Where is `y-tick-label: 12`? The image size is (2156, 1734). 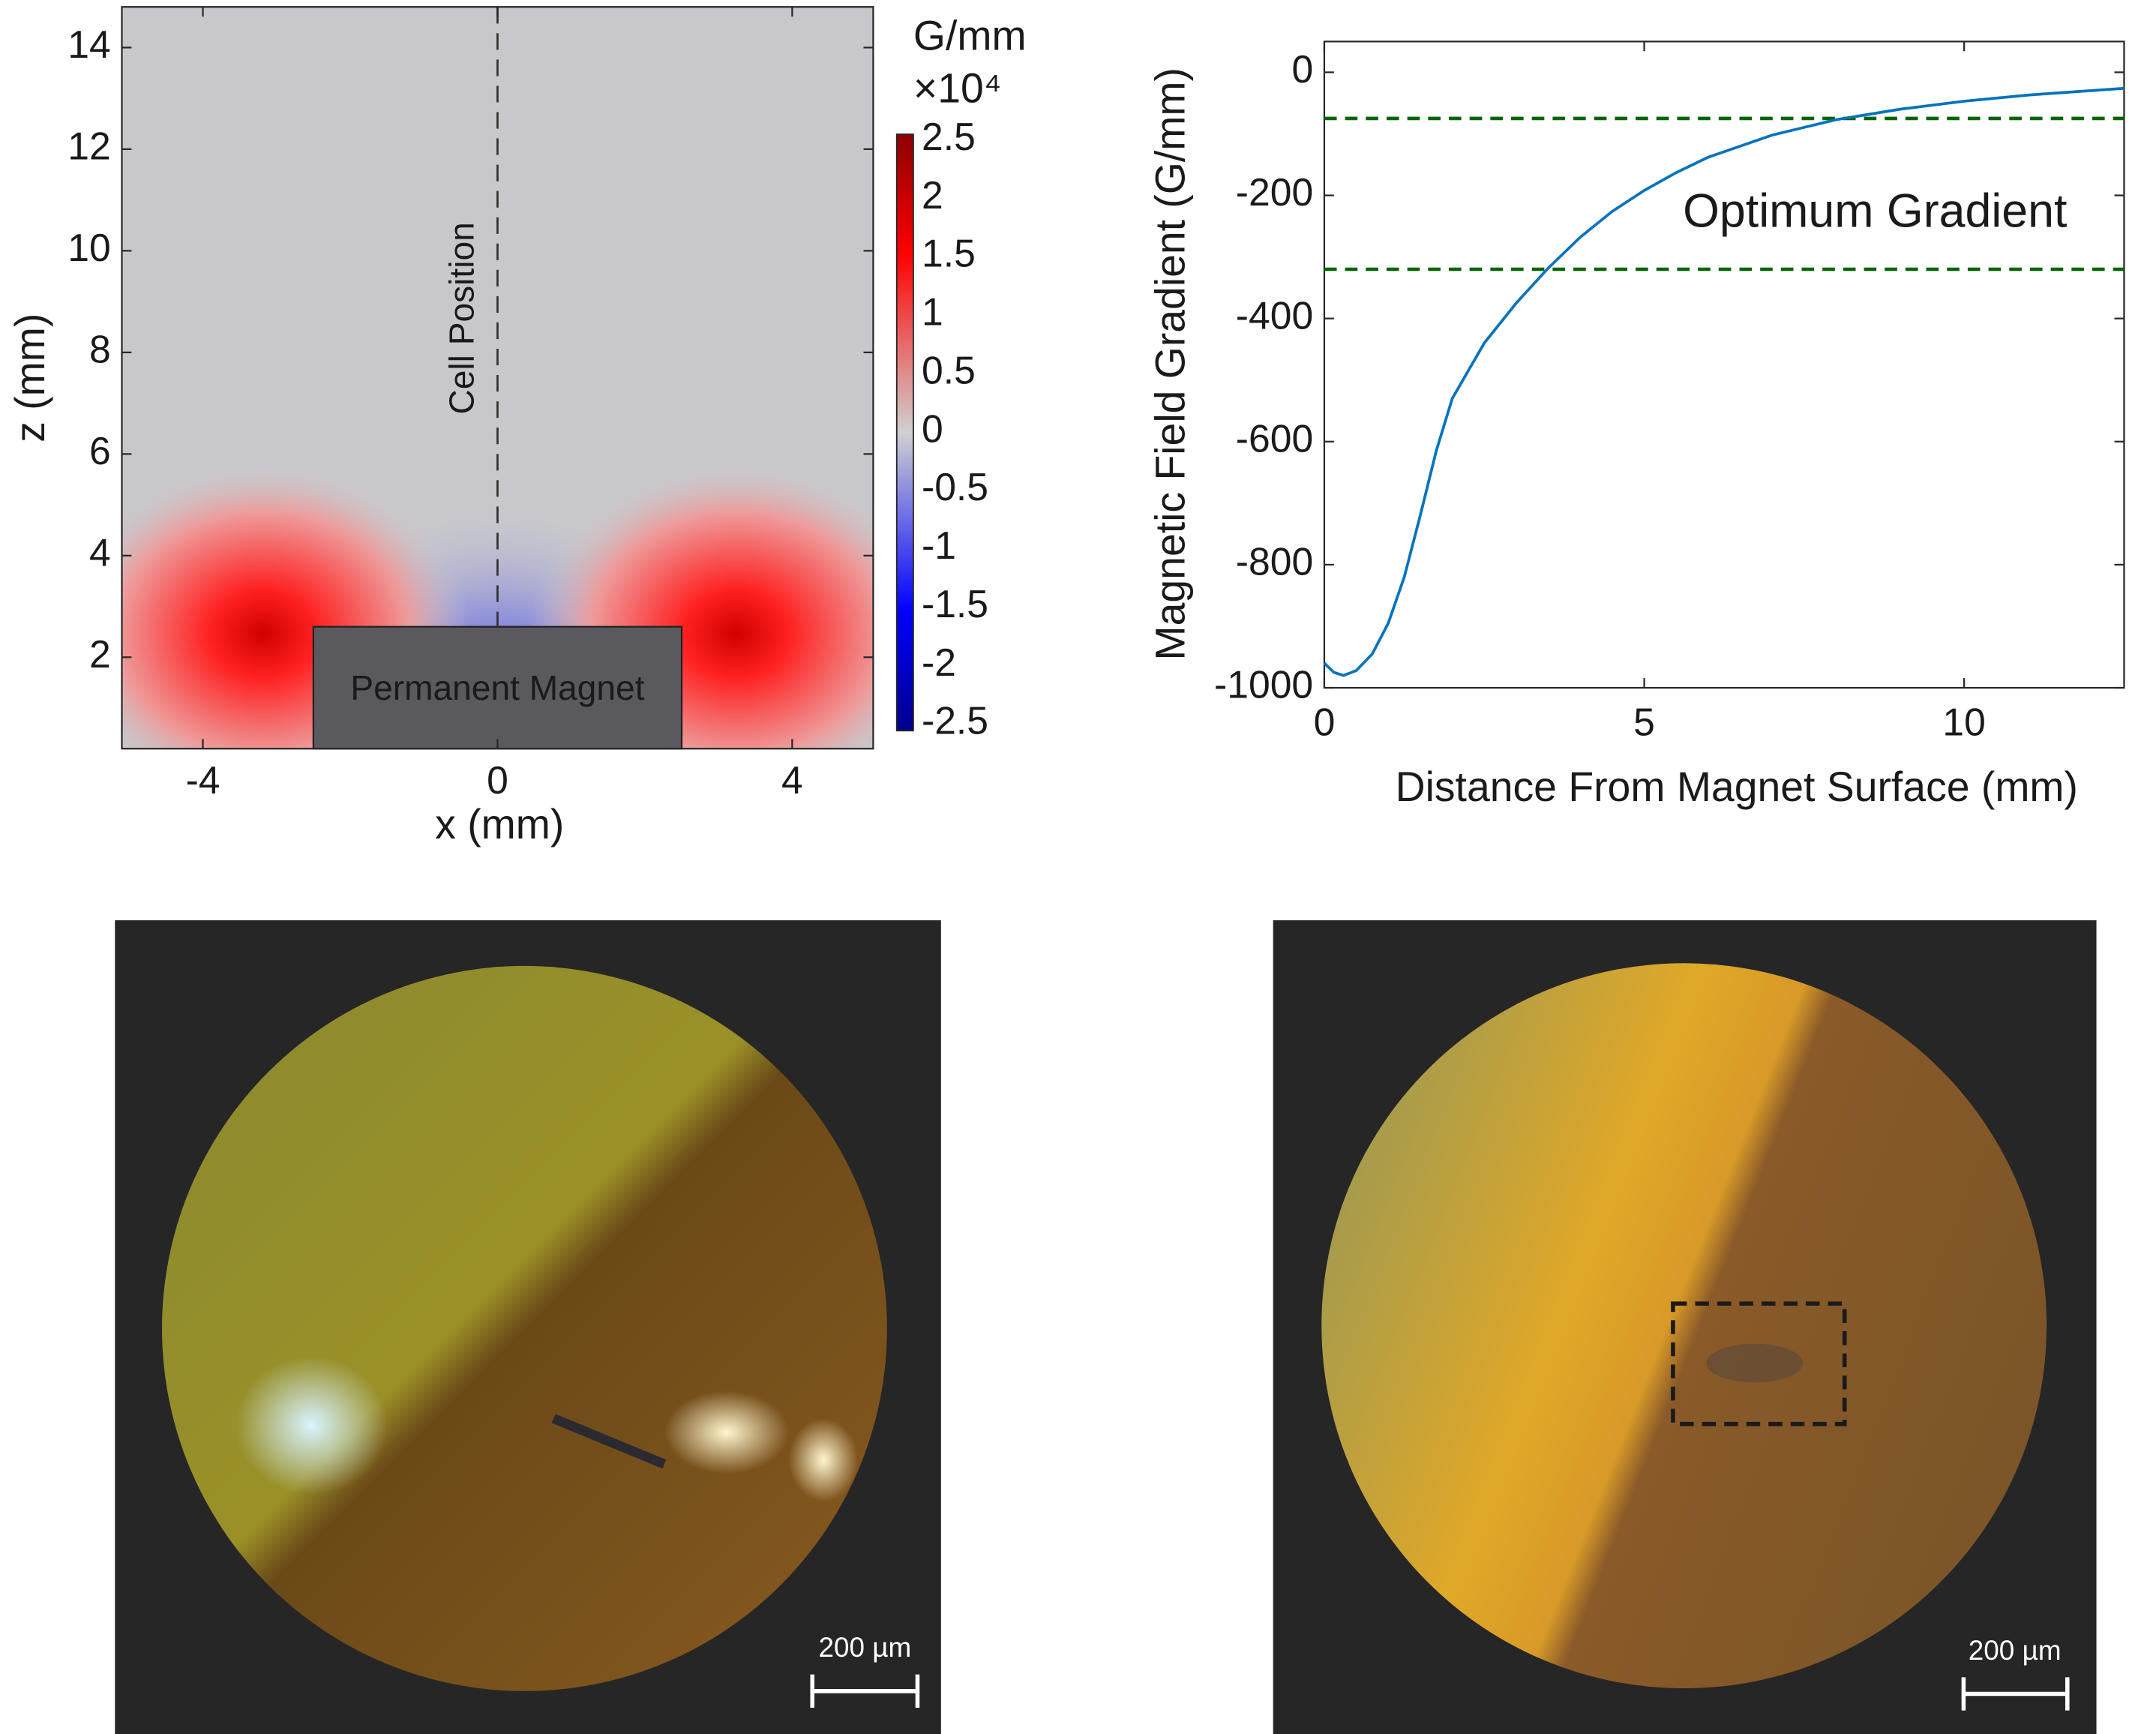 y-tick-label: 12 is located at coordinates (88, 146).